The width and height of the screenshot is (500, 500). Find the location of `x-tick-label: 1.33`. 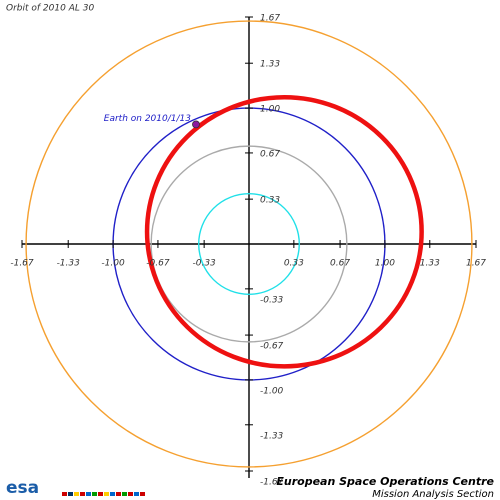

x-tick-label: 1.33 is located at coordinates (430, 264).